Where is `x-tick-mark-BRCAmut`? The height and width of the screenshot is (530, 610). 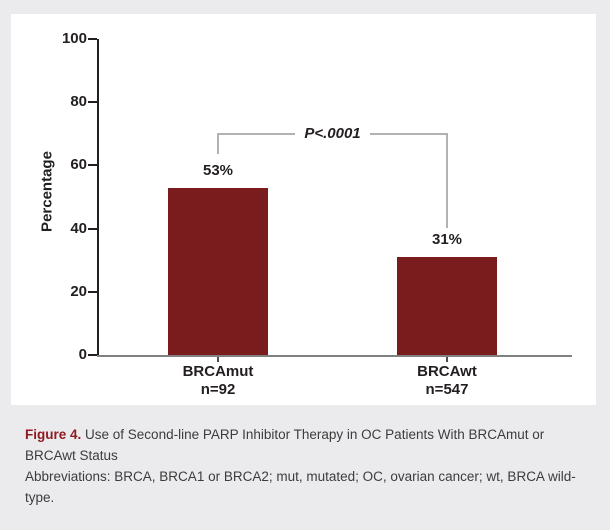
x-tick-mark-BRCAmut is located at coordinates (218, 359).